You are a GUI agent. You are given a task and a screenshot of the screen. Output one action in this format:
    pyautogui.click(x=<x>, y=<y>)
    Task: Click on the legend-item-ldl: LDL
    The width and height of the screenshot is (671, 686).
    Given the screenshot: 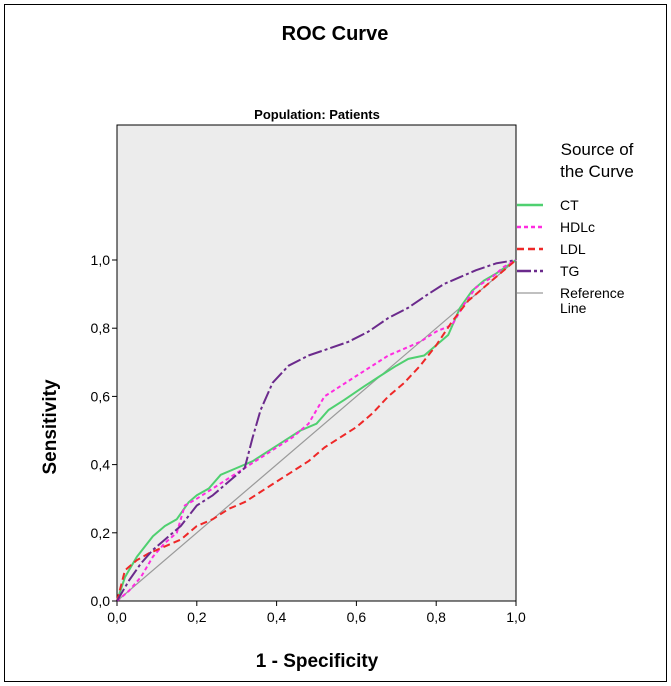 What is the action you would take?
    pyautogui.click(x=551, y=249)
    